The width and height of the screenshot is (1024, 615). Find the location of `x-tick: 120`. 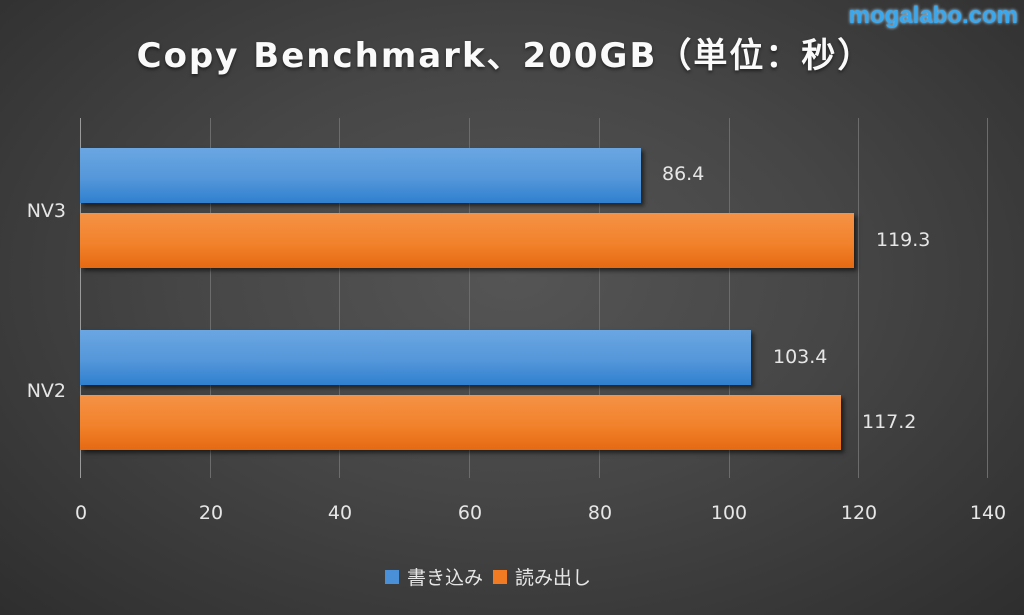

x-tick: 120 is located at coordinates (859, 513).